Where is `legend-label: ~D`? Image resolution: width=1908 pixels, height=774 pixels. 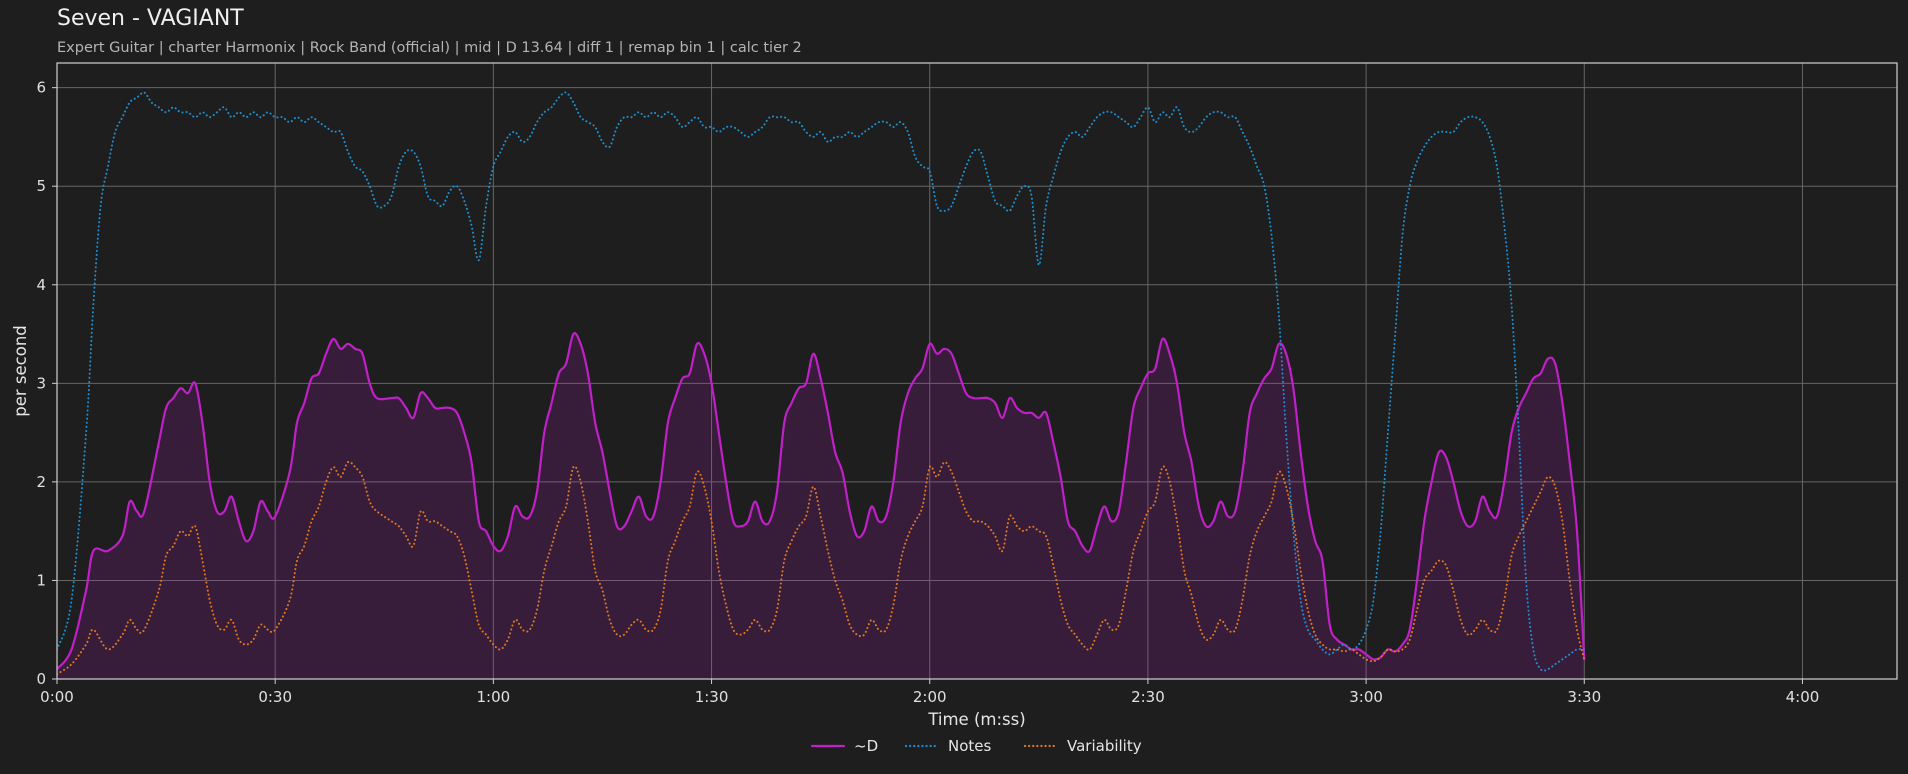 legend-label: ~D is located at coordinates (866, 746).